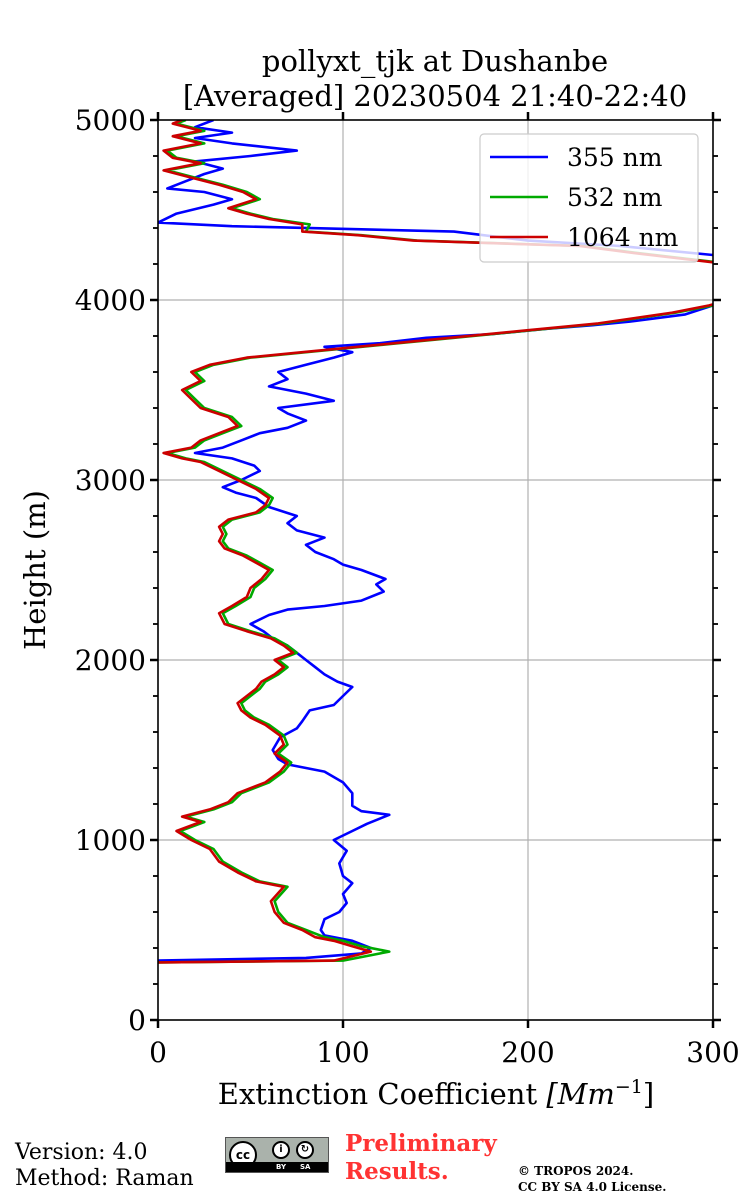 Image resolution: width=750 pixels, height=1200 pixels. I want to click on copyright-line1: © TROPOS 2024., so click(576, 1171).